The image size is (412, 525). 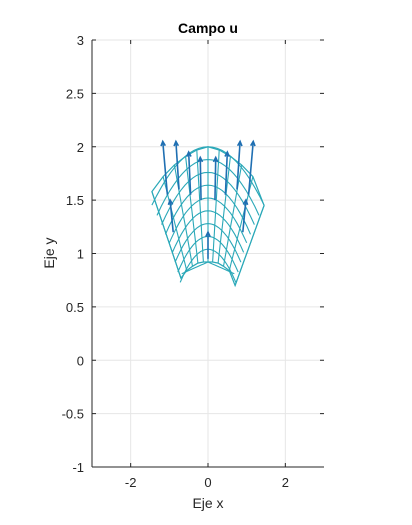 What do you see at coordinates (75, 200) in the screenshot?
I see `y-tick-label: 1.5` at bounding box center [75, 200].